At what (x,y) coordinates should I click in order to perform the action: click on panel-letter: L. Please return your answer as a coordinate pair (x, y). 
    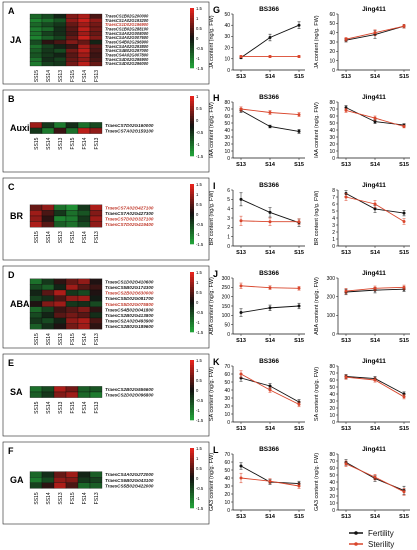
    Looking at the image, I should click on (216, 450).